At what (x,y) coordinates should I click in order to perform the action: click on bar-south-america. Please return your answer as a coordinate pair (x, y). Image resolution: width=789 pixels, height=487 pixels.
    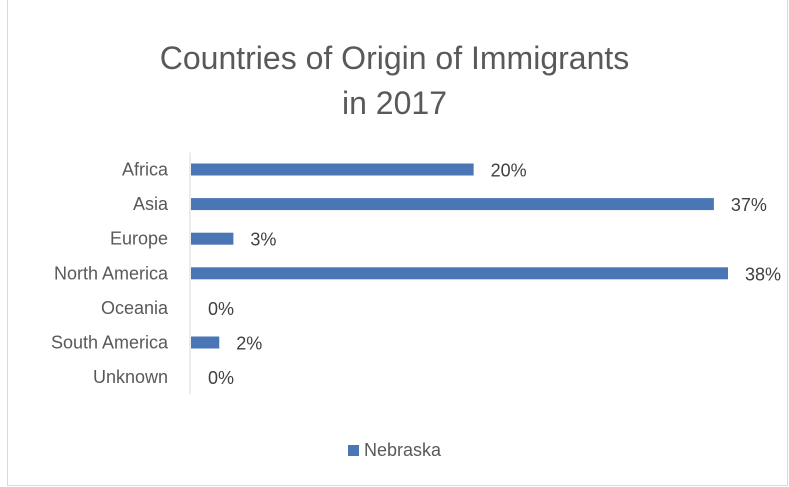
    Looking at the image, I should click on (205, 342).